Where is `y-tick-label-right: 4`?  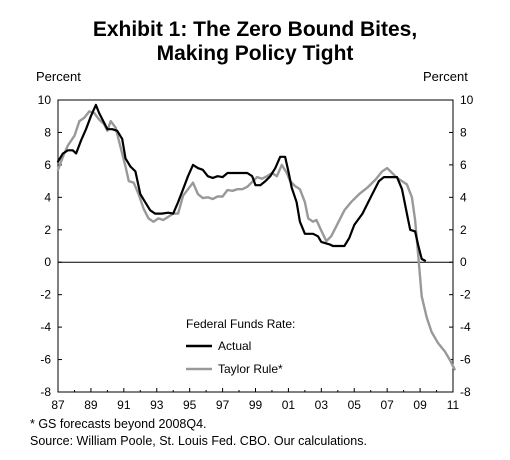
y-tick-label-right: 4 is located at coordinates (463, 197).